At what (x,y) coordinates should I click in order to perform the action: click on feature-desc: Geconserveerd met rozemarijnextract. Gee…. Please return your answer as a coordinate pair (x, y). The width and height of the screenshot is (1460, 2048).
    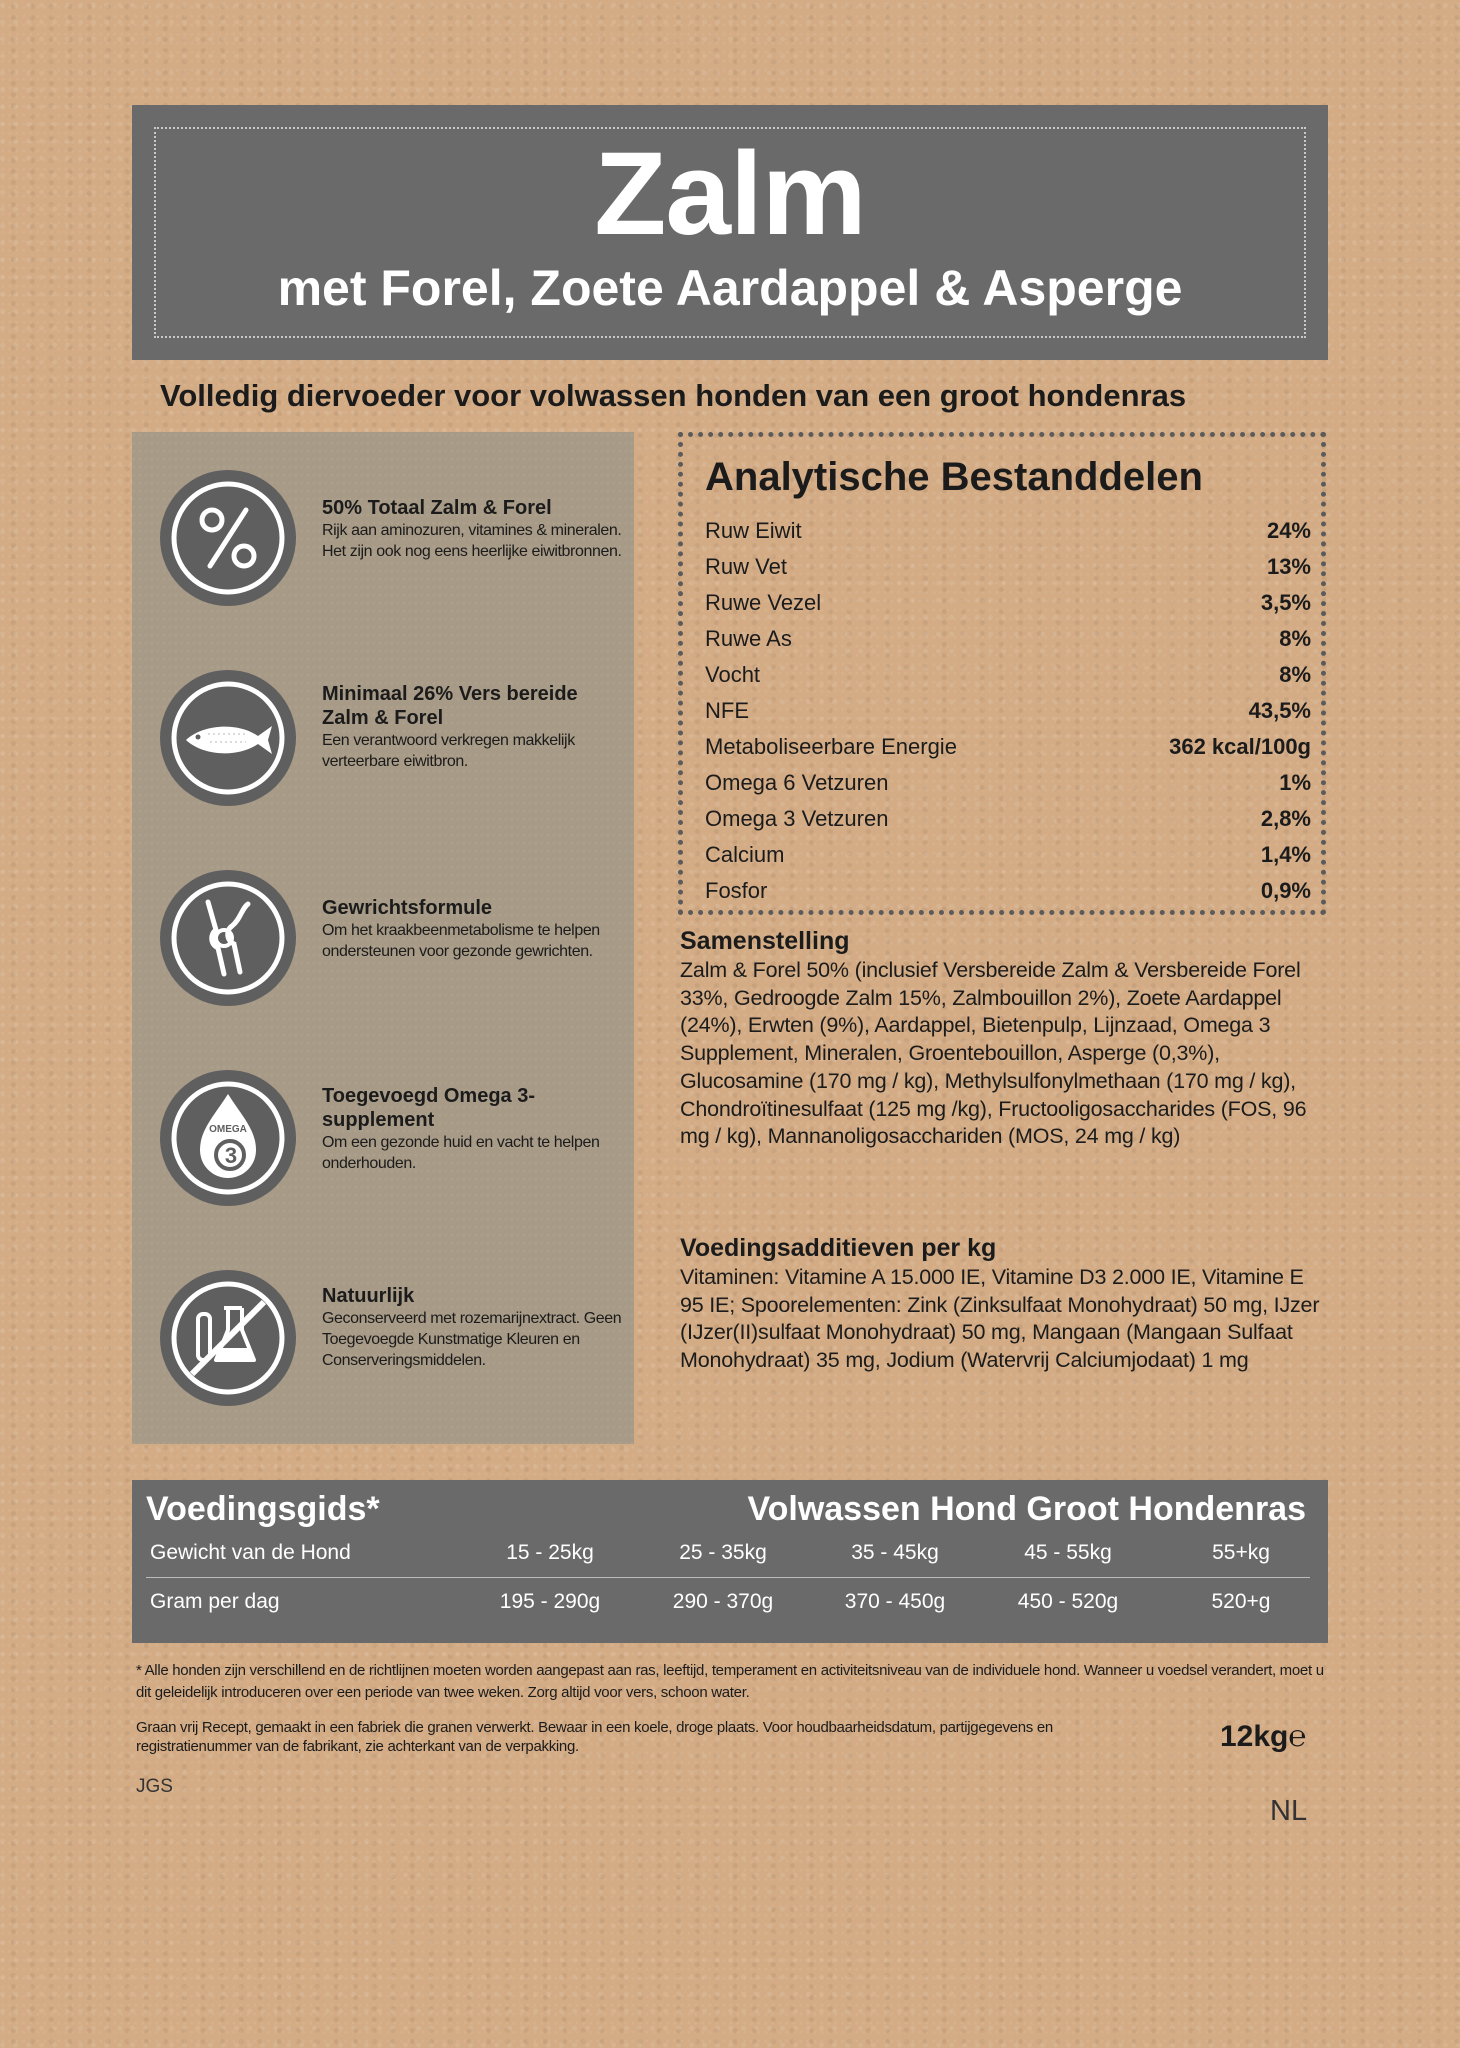
    Looking at the image, I should click on (472, 1339).